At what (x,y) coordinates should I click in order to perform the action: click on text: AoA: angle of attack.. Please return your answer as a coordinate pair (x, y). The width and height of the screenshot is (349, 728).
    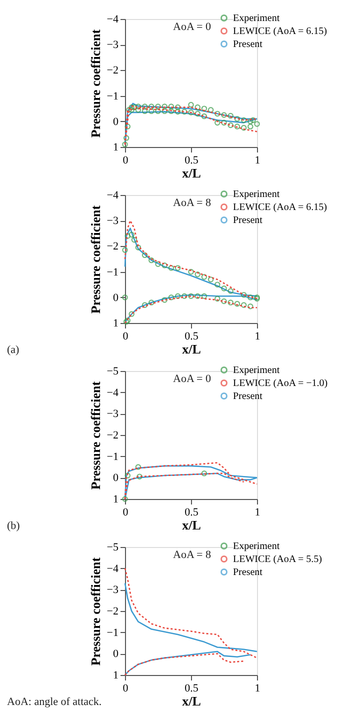
    Looking at the image, I should click on (54, 702).